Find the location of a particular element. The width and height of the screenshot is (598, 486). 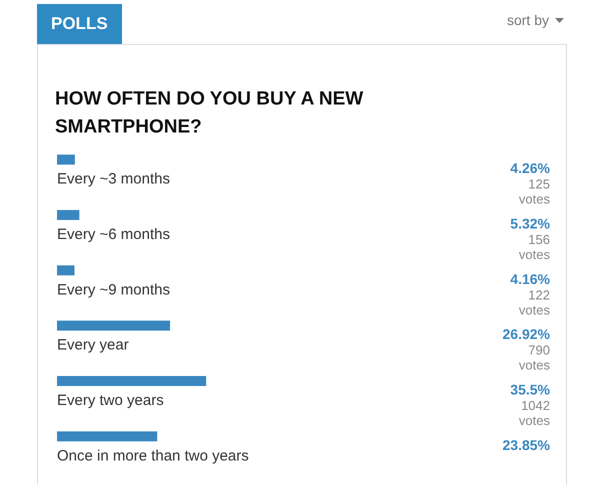

y-tick-label: Every ~6 months is located at coordinates (113, 234).